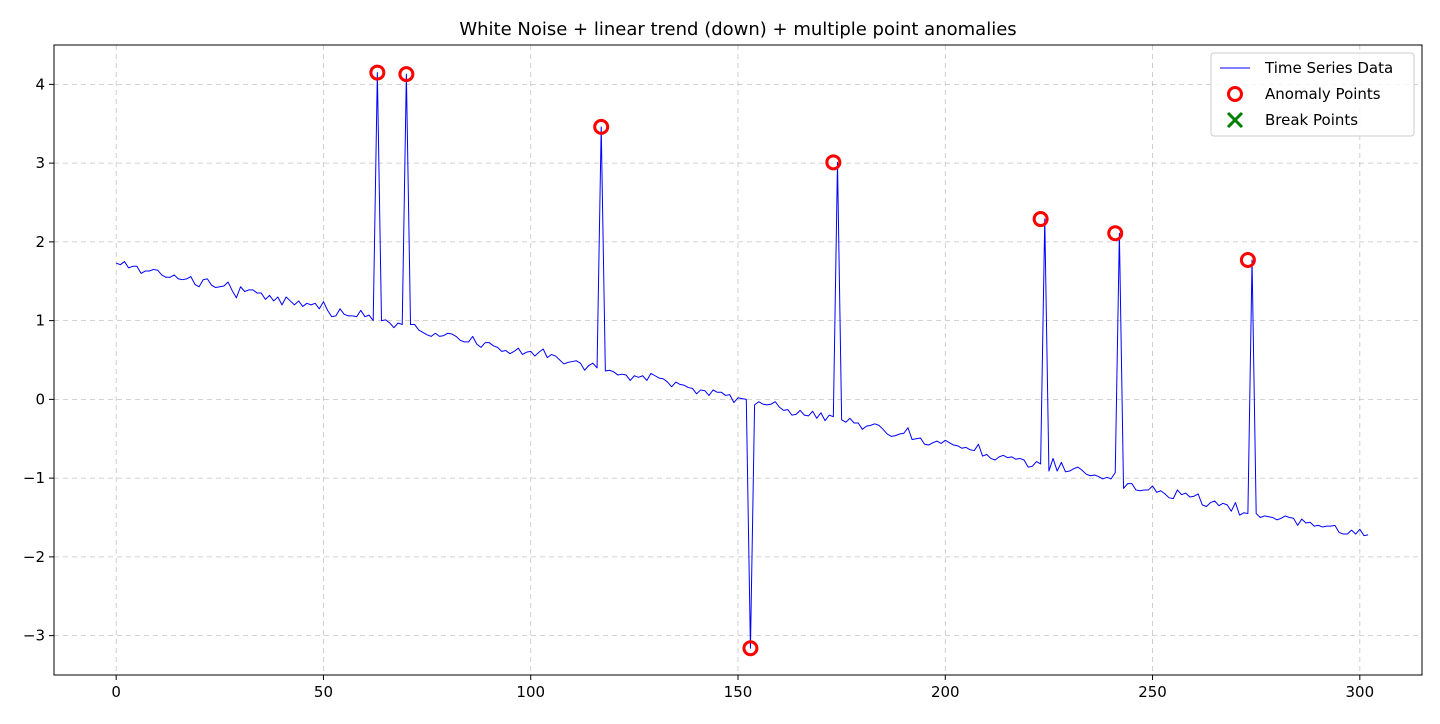 The width and height of the screenshot is (1440, 724). I want to click on x-tick-label: 50, so click(323, 692).